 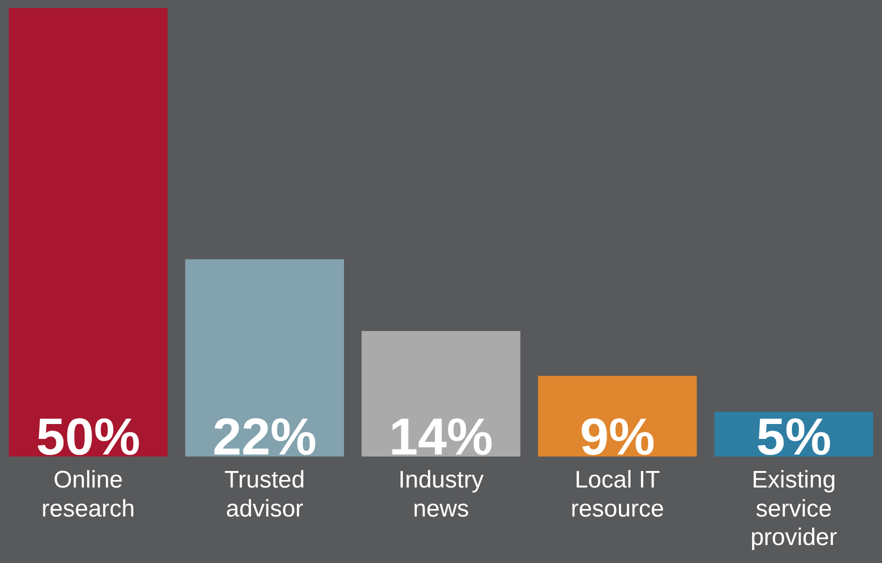 What do you see at coordinates (88, 437) in the screenshot?
I see `data-label: 50%` at bounding box center [88, 437].